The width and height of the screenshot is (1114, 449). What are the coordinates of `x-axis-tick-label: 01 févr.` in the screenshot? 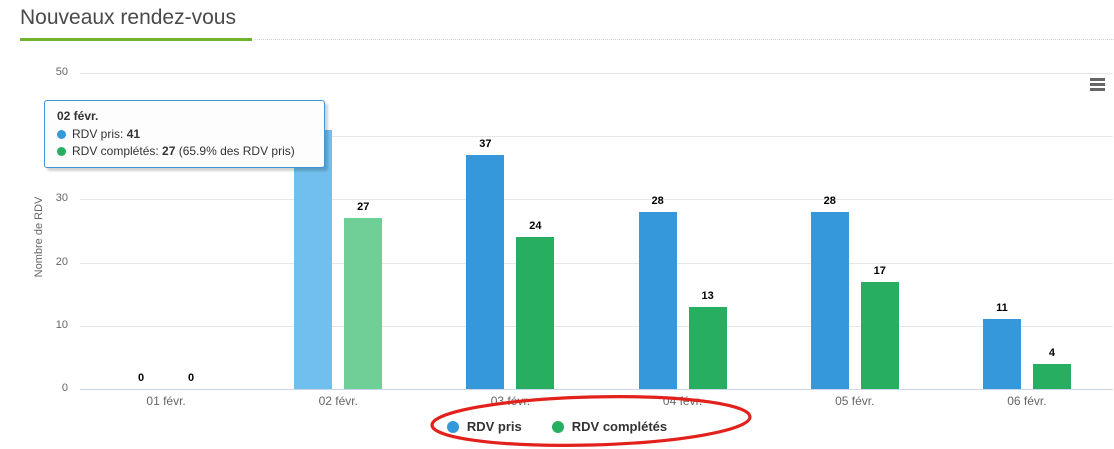 It's located at (166, 401).